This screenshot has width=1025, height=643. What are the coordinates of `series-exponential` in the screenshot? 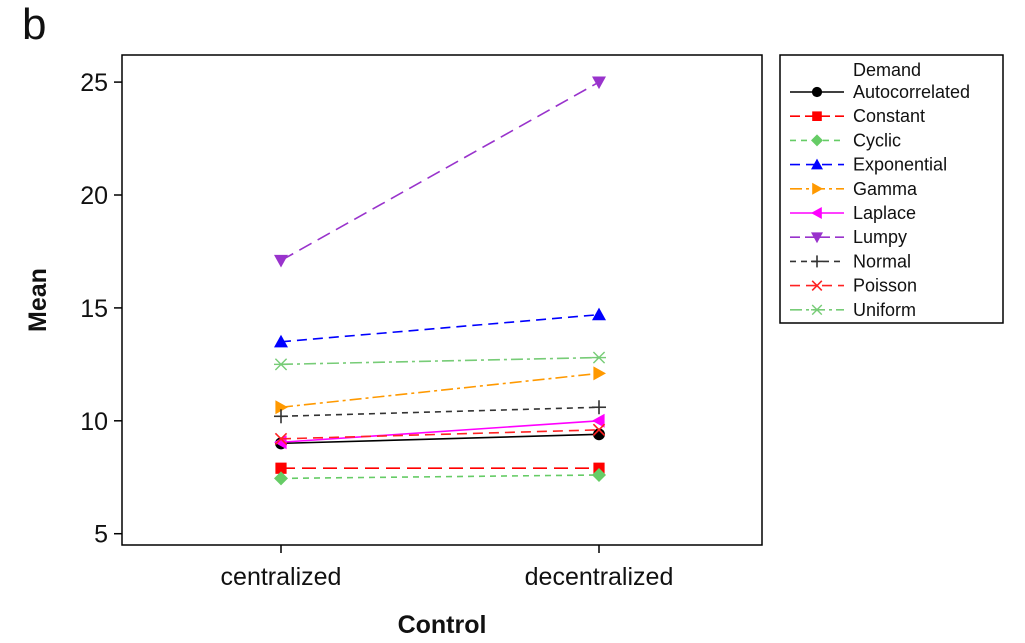 It's located at (440, 328).